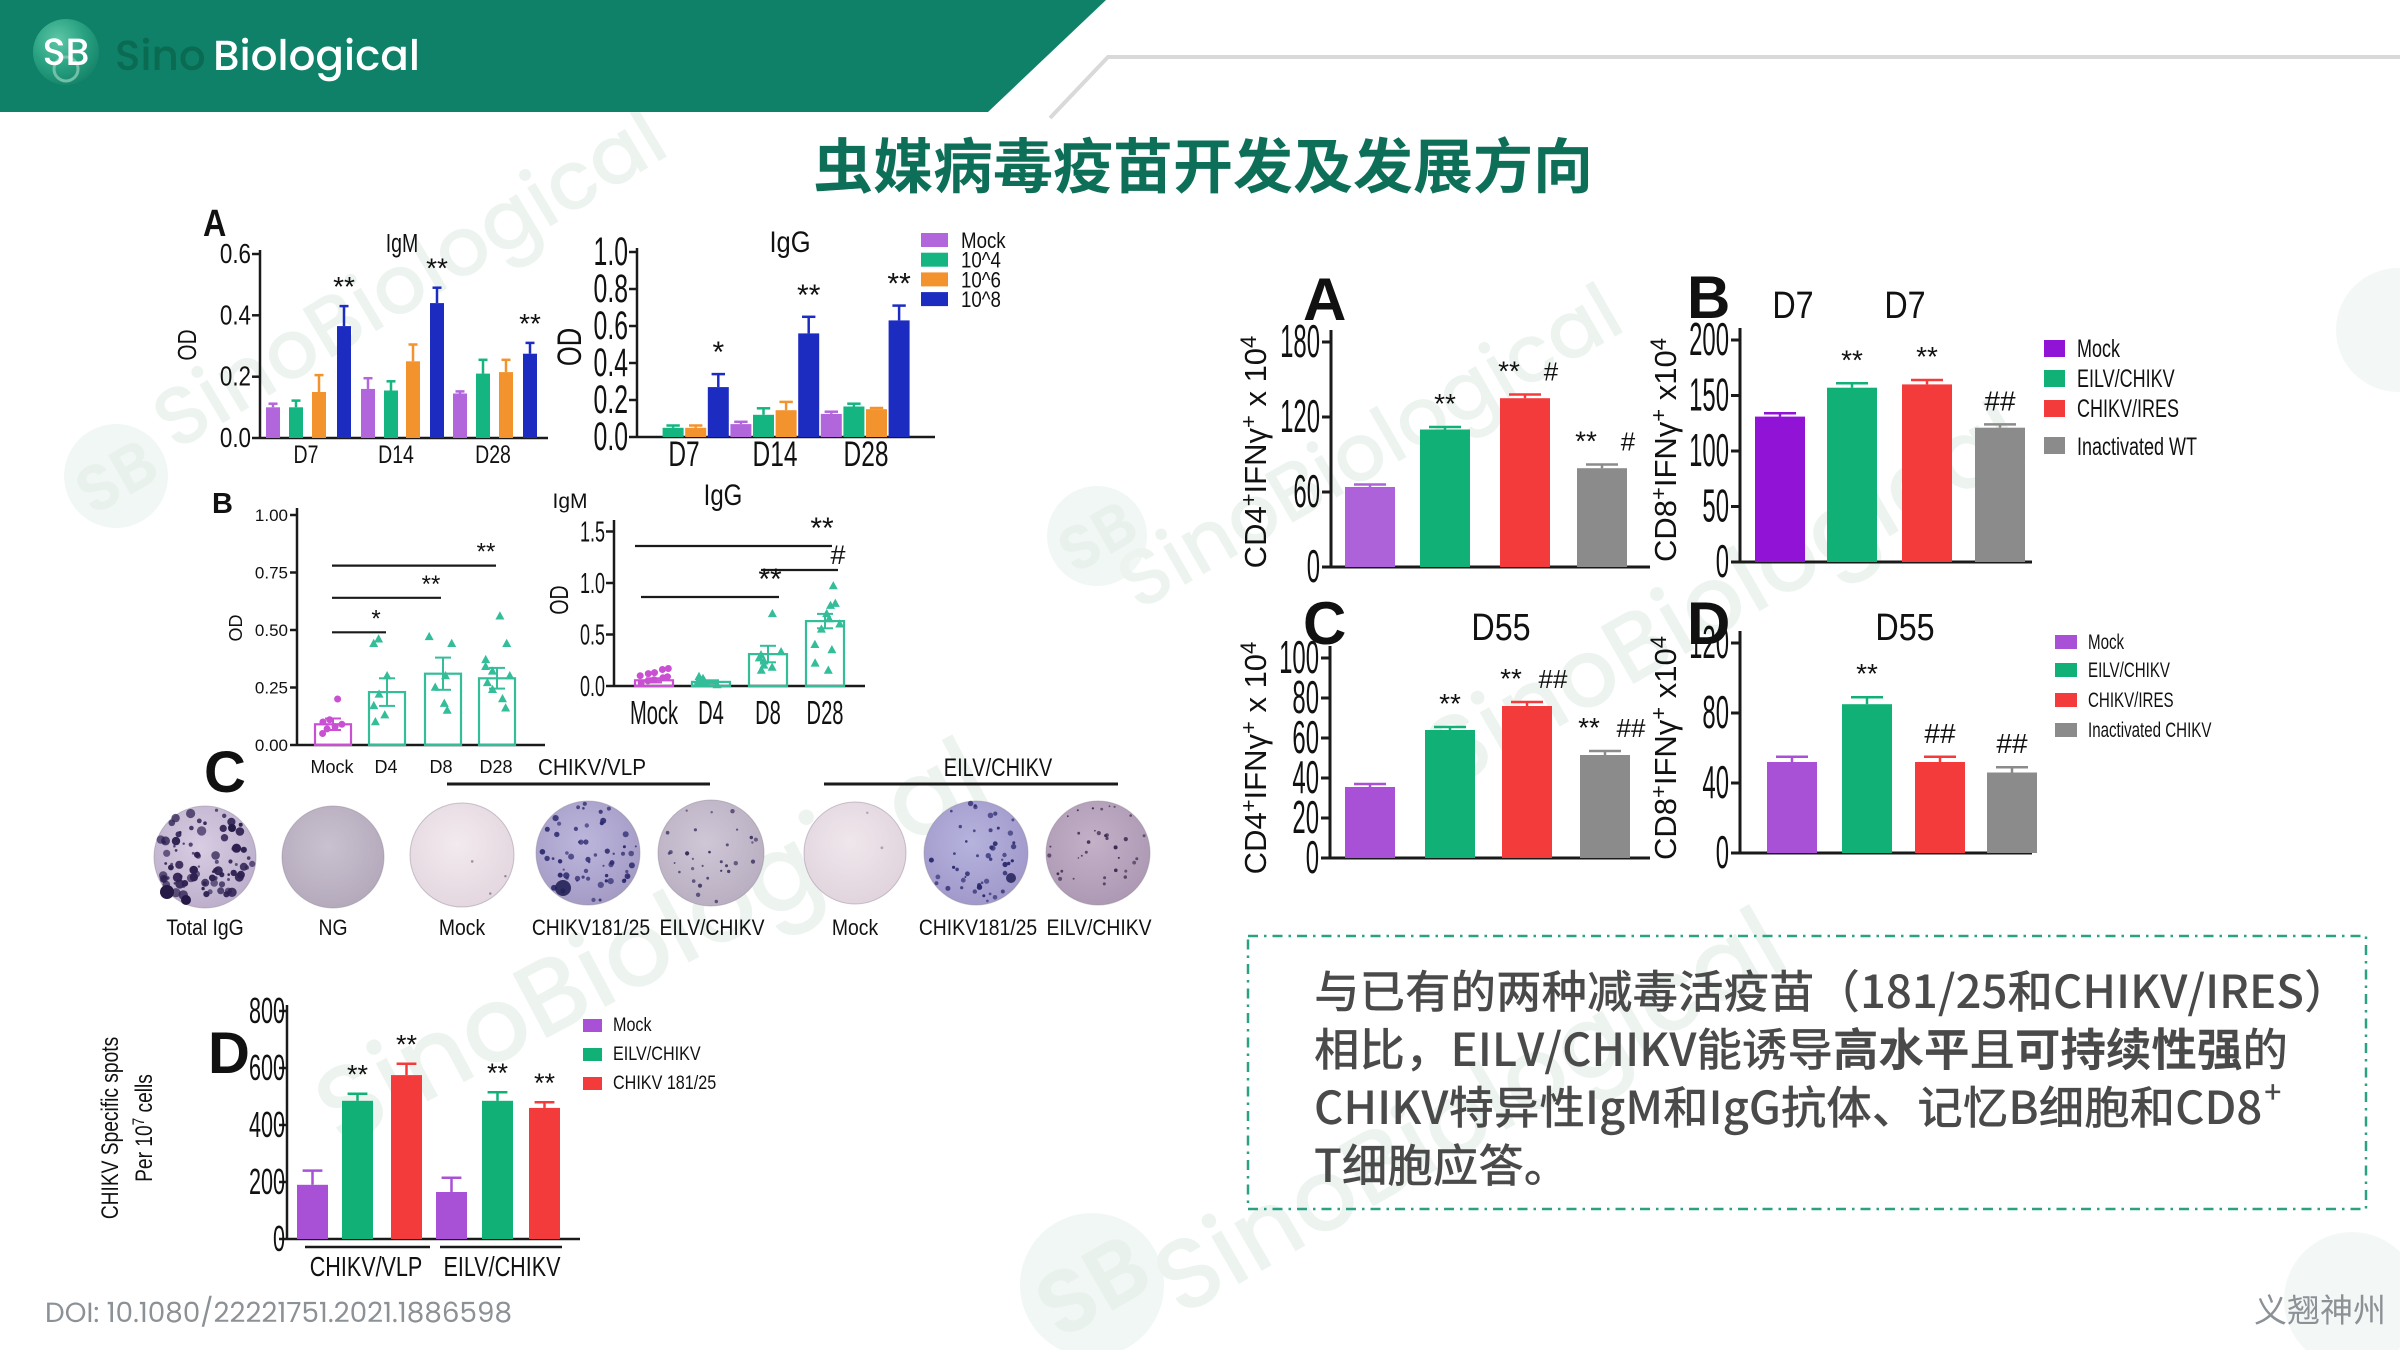  Describe the element at coordinates (981, 301) in the screenshot. I see `svg-text: 10^8` at that location.